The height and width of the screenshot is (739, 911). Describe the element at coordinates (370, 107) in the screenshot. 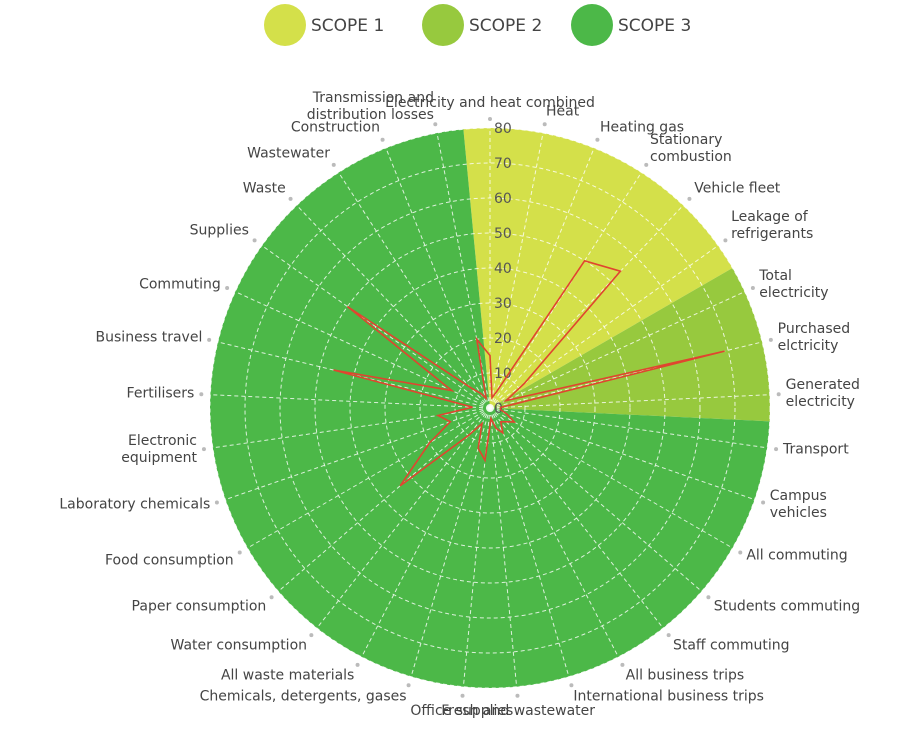

I see `category-label: Transmission and distribution losses` at that location.